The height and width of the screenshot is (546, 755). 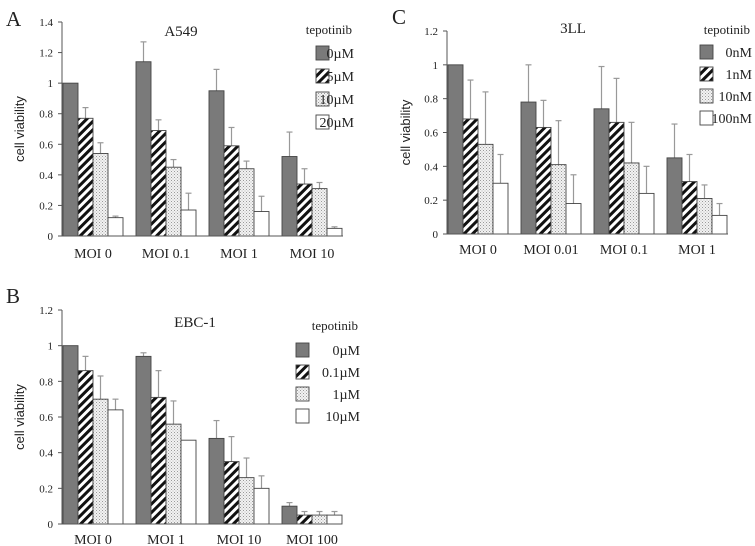 What do you see at coordinates (312, 539) in the screenshot?
I see `x-tick-label: MOI 100` at bounding box center [312, 539].